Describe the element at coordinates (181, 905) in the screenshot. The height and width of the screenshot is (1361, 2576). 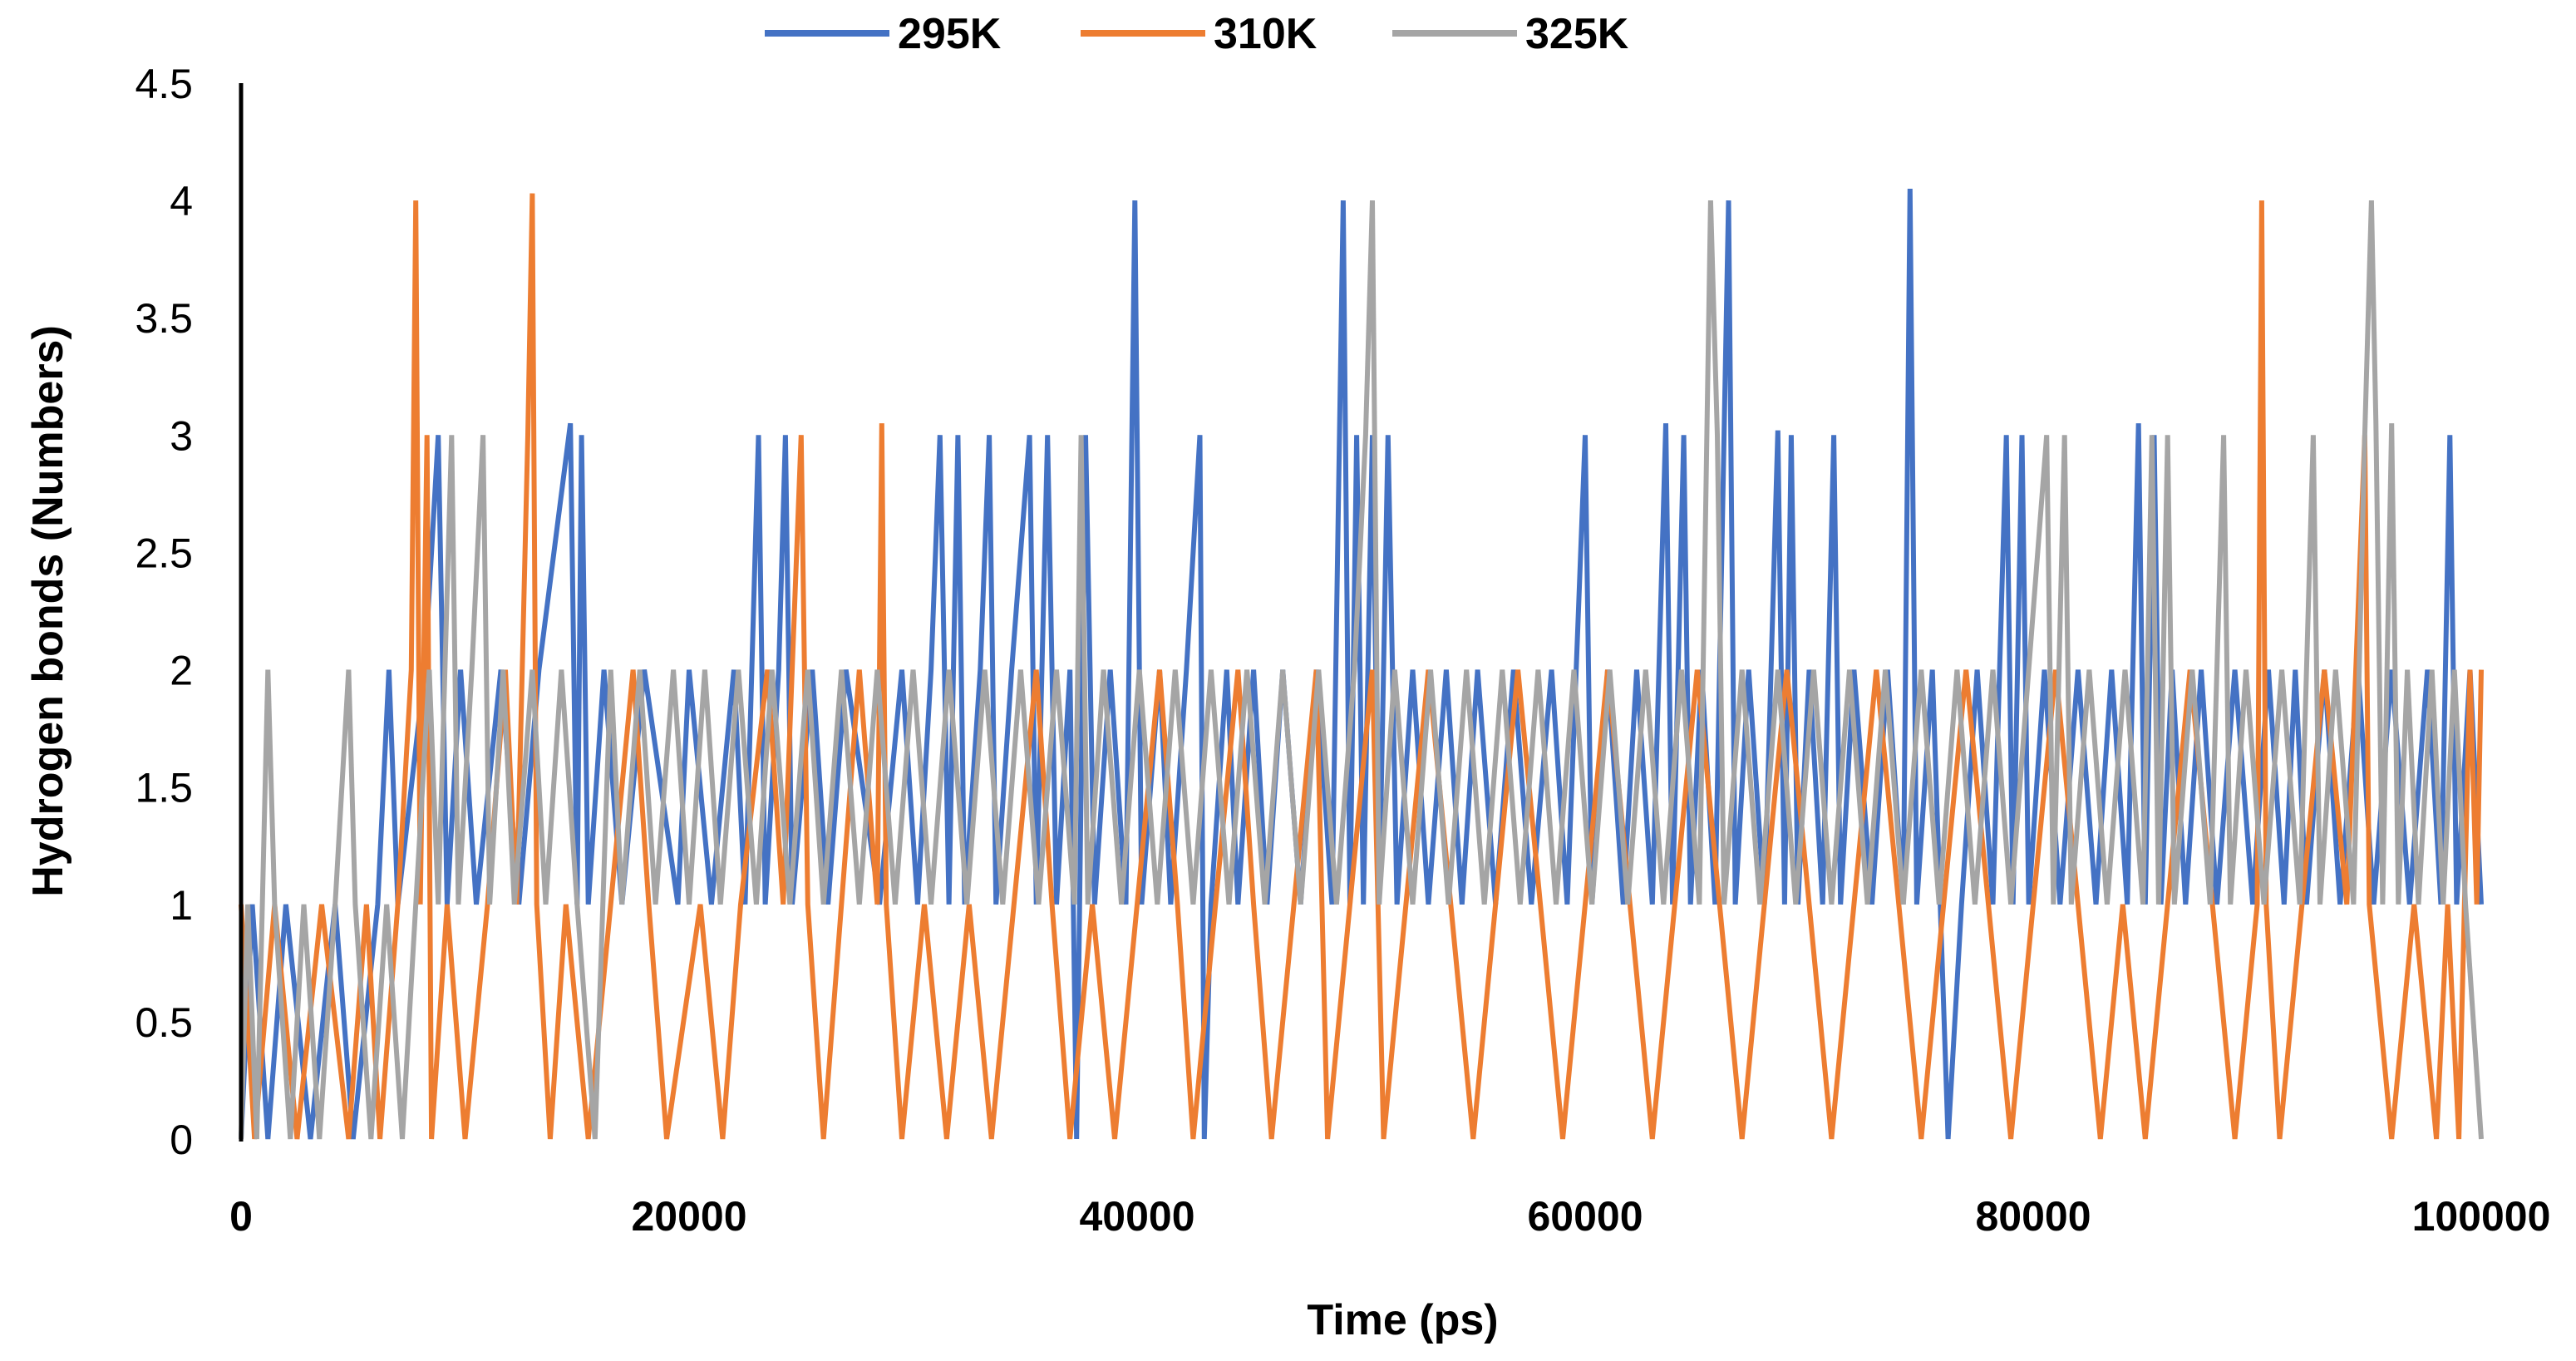
I see `y-tick-label: 1` at that location.